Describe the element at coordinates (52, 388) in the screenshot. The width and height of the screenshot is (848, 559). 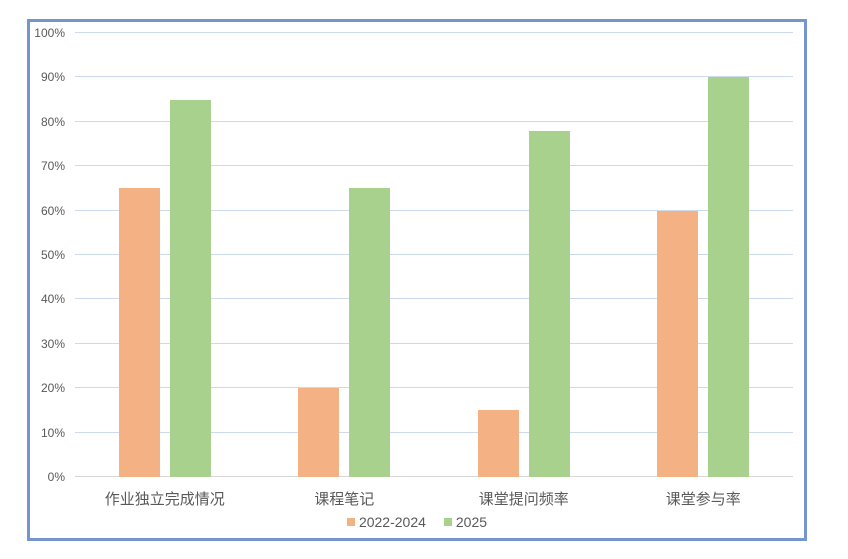
I see `y-axis-tick-label: 20%` at that location.